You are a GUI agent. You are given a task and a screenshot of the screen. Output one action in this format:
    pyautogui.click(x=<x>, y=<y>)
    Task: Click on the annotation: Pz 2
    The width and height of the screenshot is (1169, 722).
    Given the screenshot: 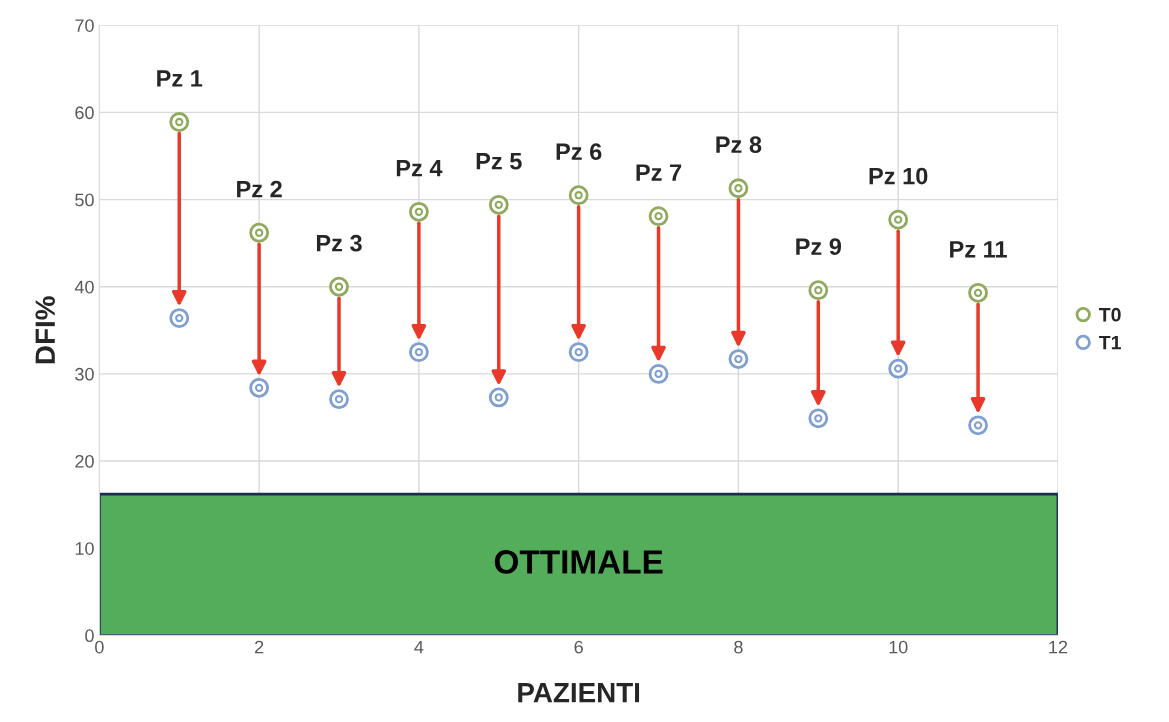 What is the action you would take?
    pyautogui.click(x=259, y=189)
    